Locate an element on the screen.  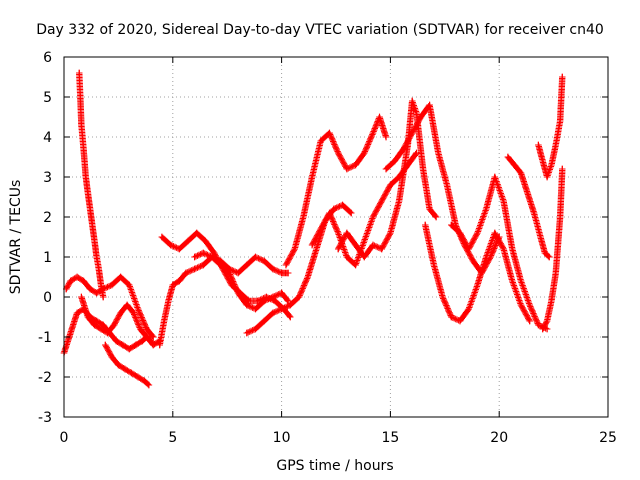
series-sat-r is located at coordinates (552, 249).